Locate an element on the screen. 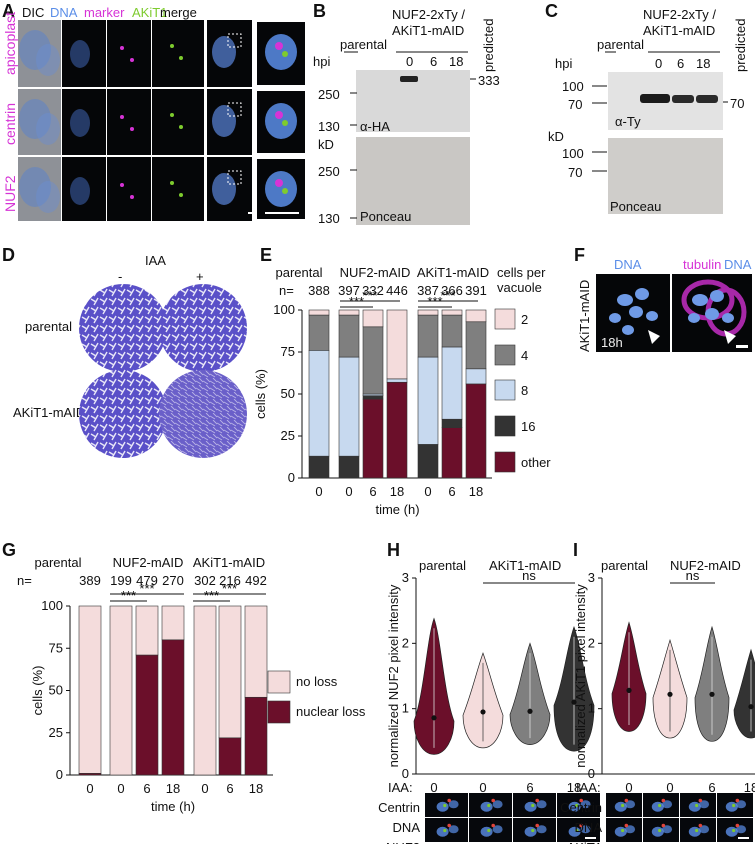  a-dna-blob is located at coordinates (80, 123).